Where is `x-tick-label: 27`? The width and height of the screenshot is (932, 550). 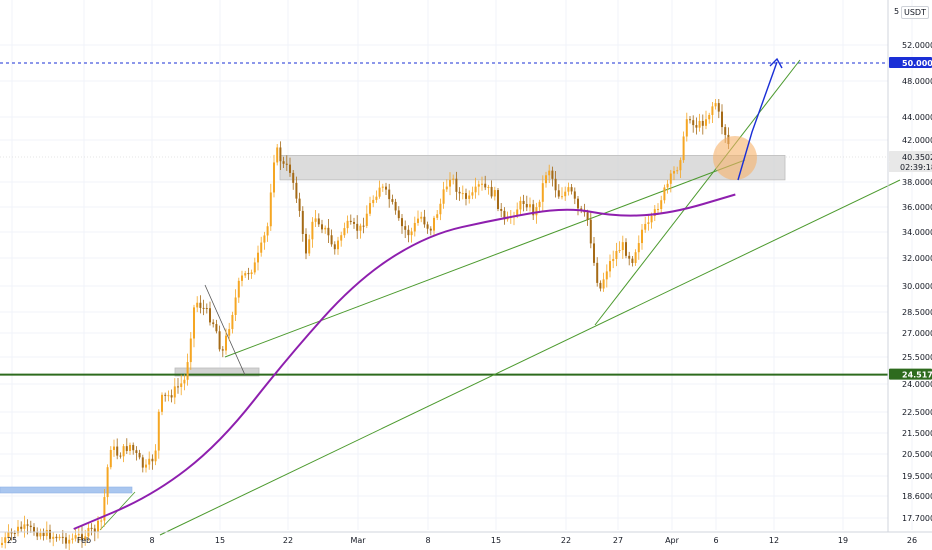
x-tick-label: 27 is located at coordinates (618, 540).